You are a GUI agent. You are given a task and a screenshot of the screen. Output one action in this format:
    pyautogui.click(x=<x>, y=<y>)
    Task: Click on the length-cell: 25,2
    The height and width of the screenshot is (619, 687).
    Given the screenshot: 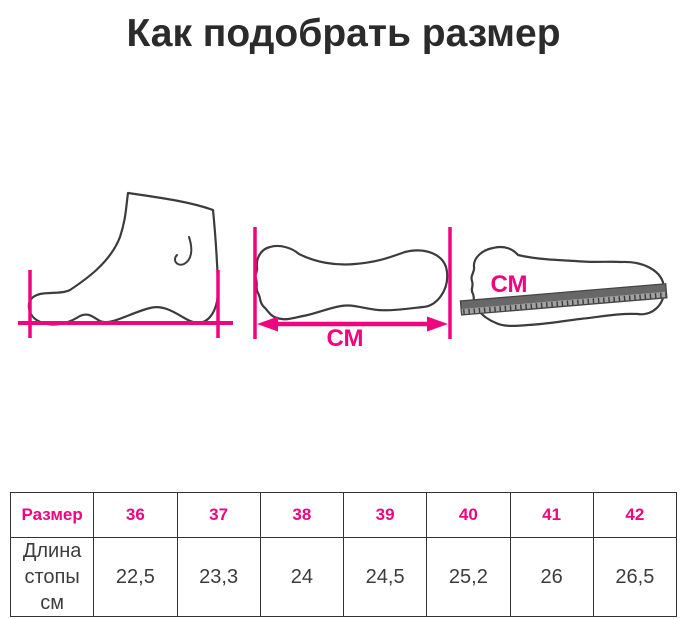 What is the action you would take?
    pyautogui.click(x=468, y=577)
    